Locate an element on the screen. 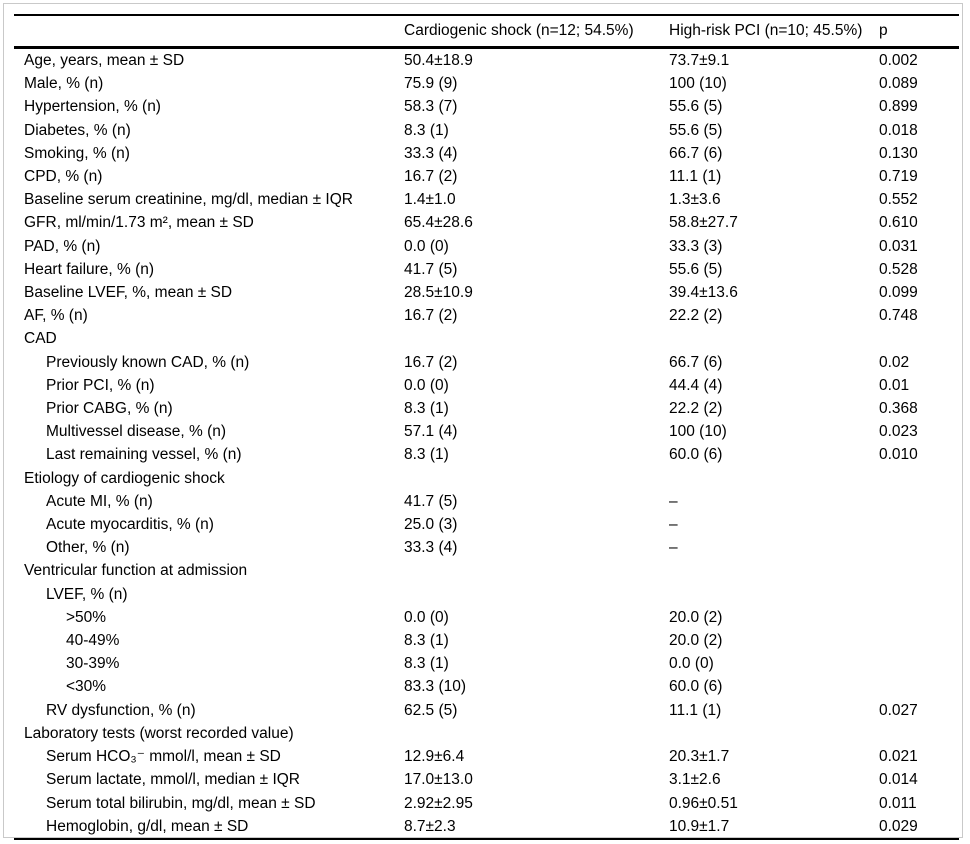 This screenshot has height=844, width=970. row-label: Laboratory tests (worst recorded value) is located at coordinates (159, 733).